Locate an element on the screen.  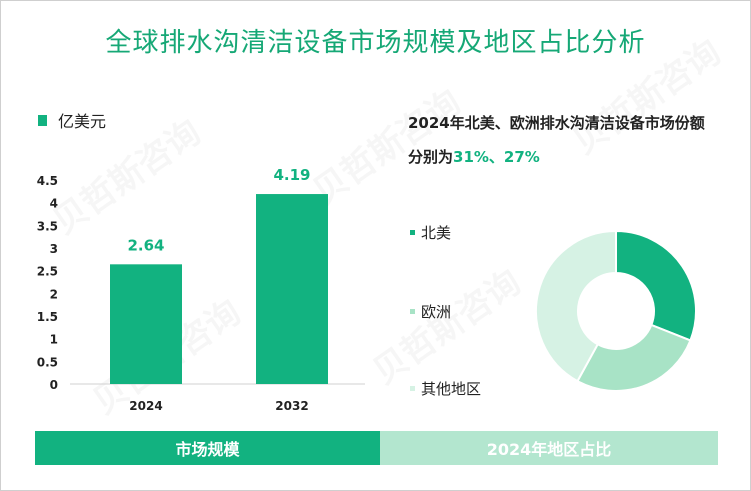
pie-legend-item-other: 其他地区 is located at coordinates (445, 388).